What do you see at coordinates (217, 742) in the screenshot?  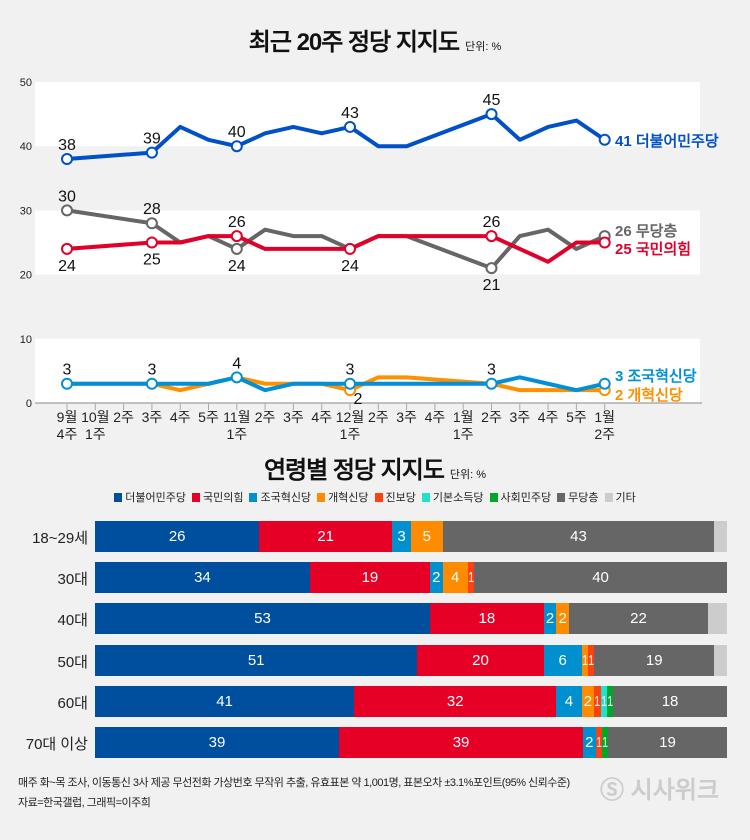 I see `bar-segment-label: 39` at bounding box center [217, 742].